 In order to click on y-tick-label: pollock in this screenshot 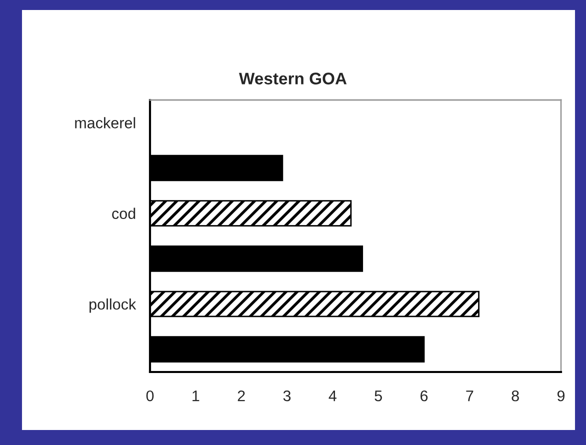, I will do `click(113, 305)`.